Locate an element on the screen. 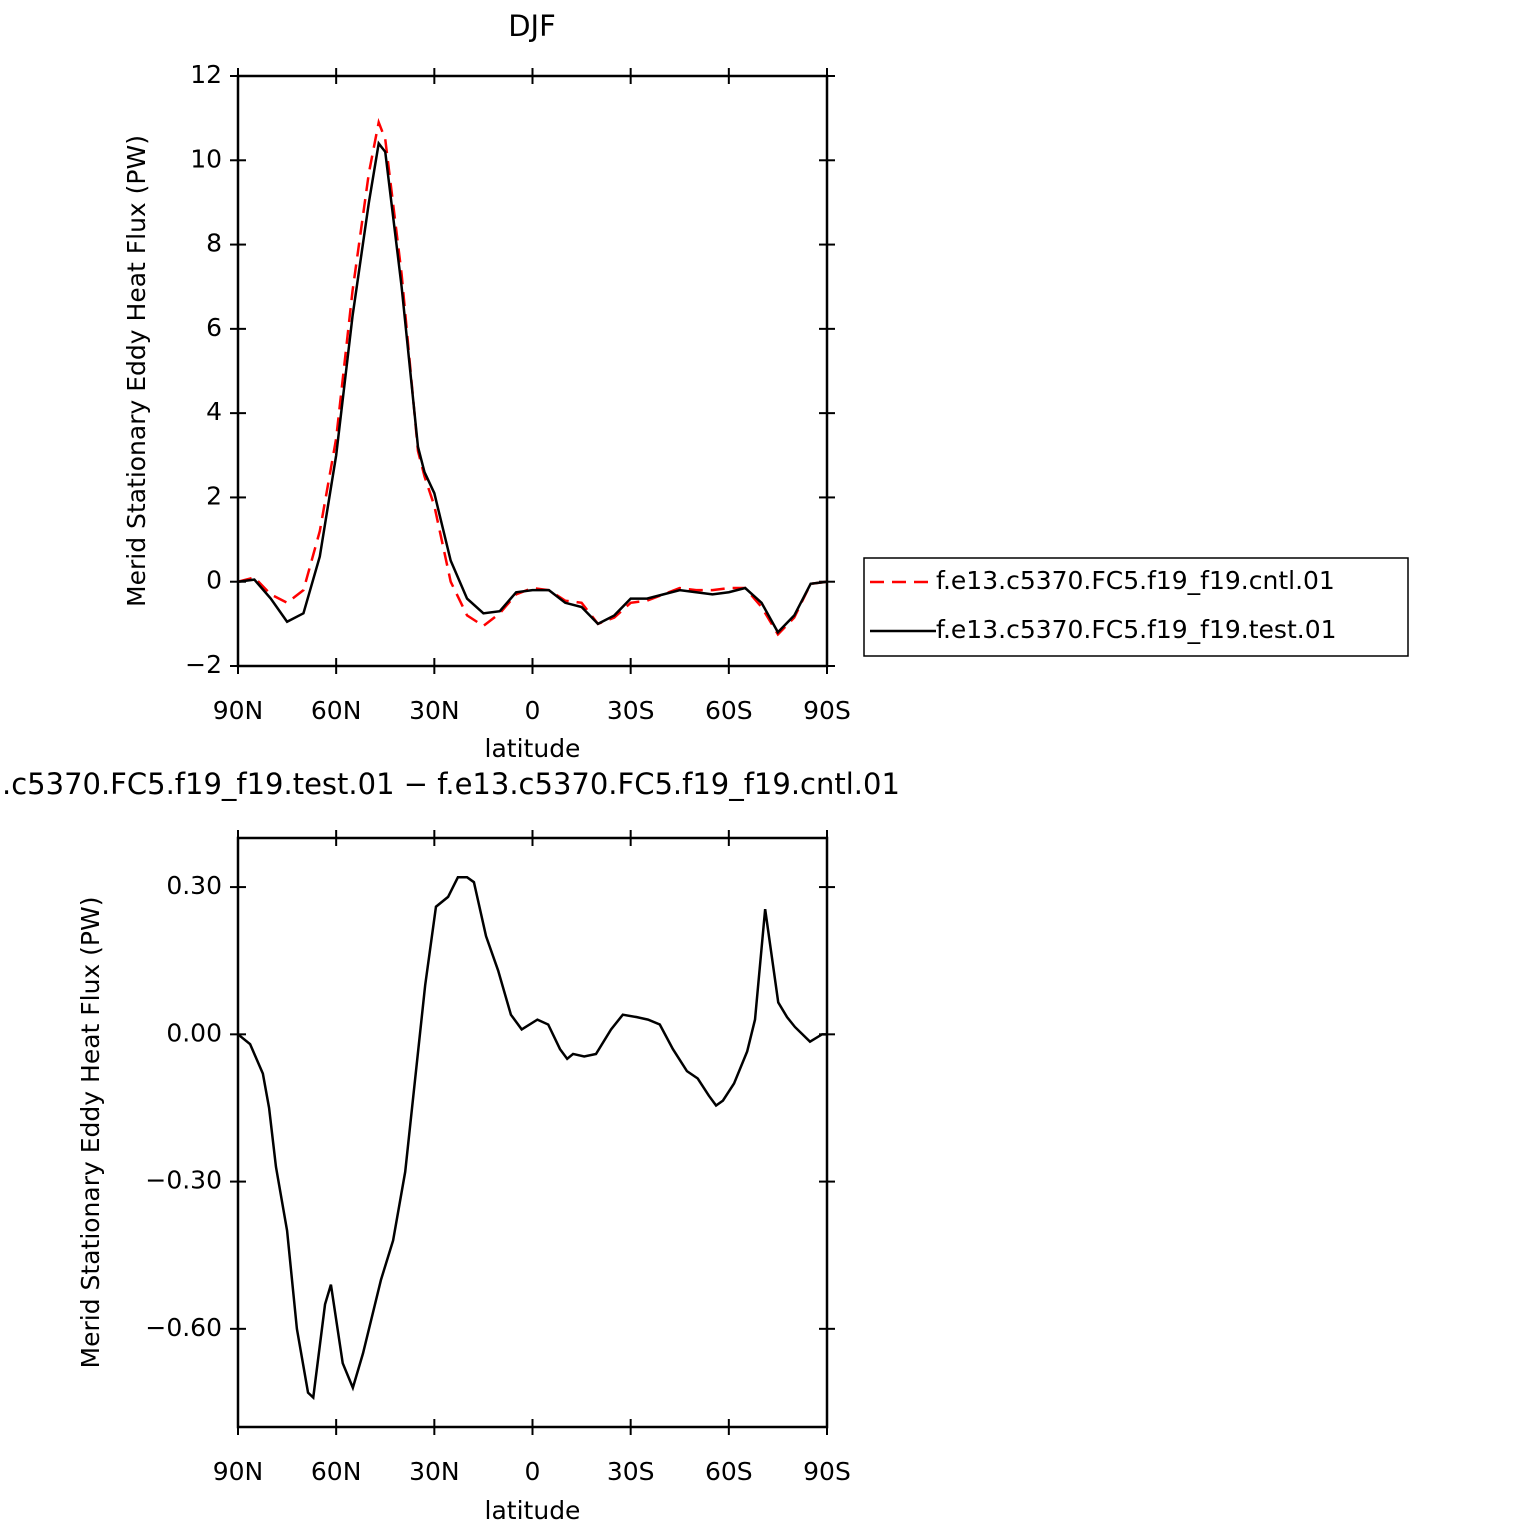  y-tick-label: 10 is located at coordinates (206, 158).